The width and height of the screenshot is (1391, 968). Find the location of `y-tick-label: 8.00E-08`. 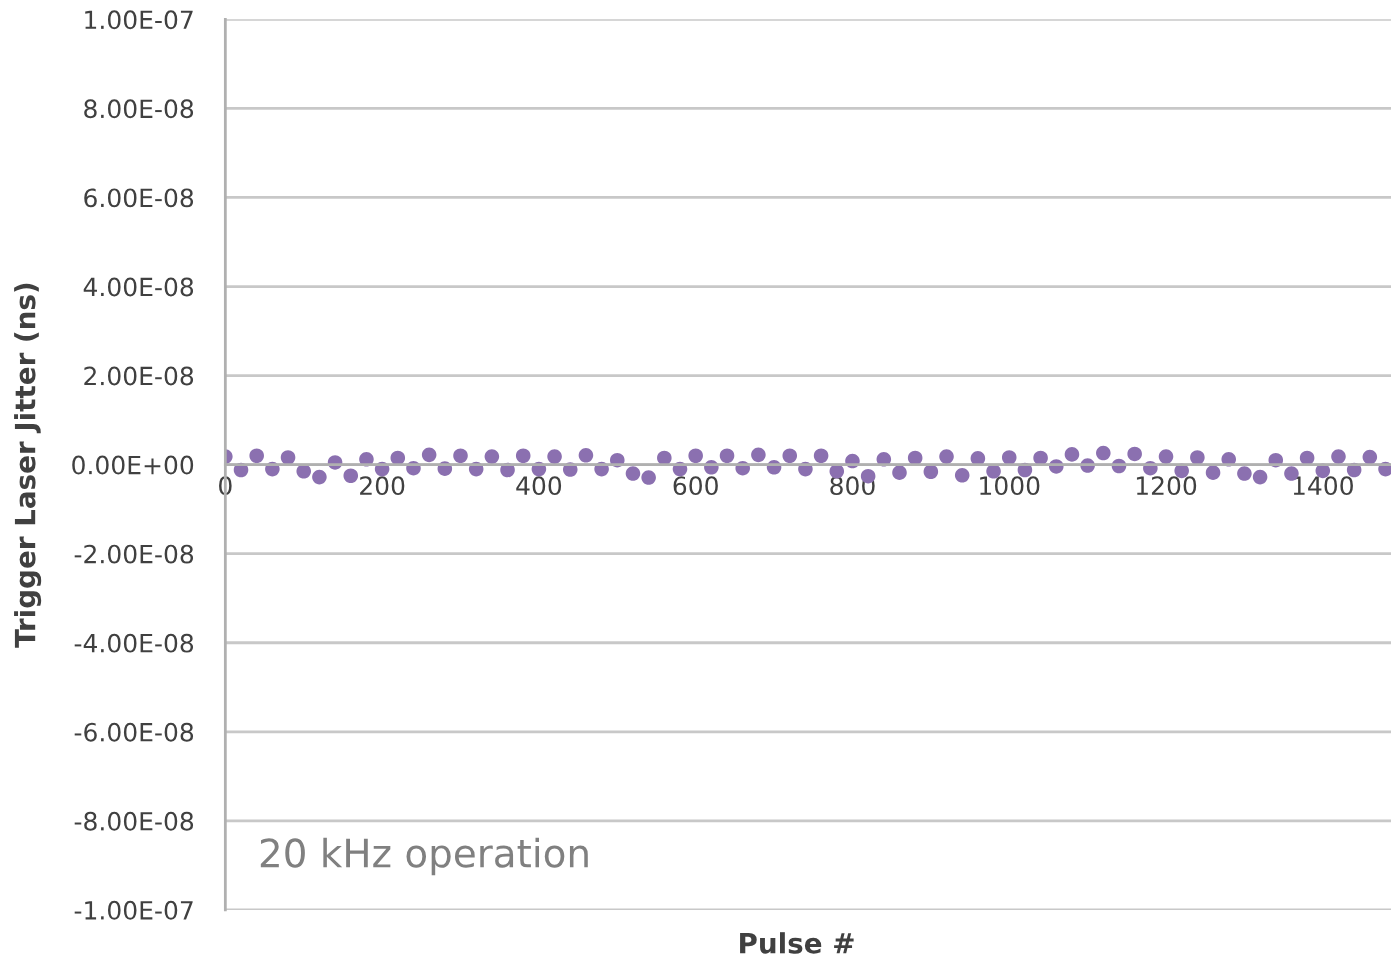

y-tick-label: 8.00E-08 is located at coordinates (139, 109).